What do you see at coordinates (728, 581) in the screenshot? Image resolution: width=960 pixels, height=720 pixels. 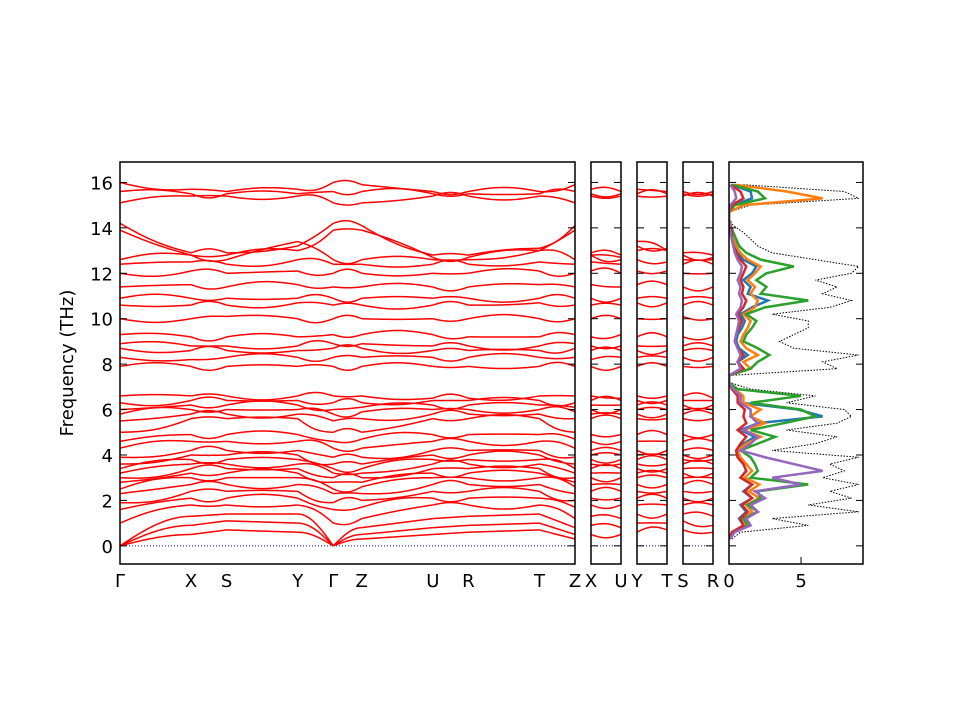 I see `dos-x-tick-label: 0` at bounding box center [728, 581].